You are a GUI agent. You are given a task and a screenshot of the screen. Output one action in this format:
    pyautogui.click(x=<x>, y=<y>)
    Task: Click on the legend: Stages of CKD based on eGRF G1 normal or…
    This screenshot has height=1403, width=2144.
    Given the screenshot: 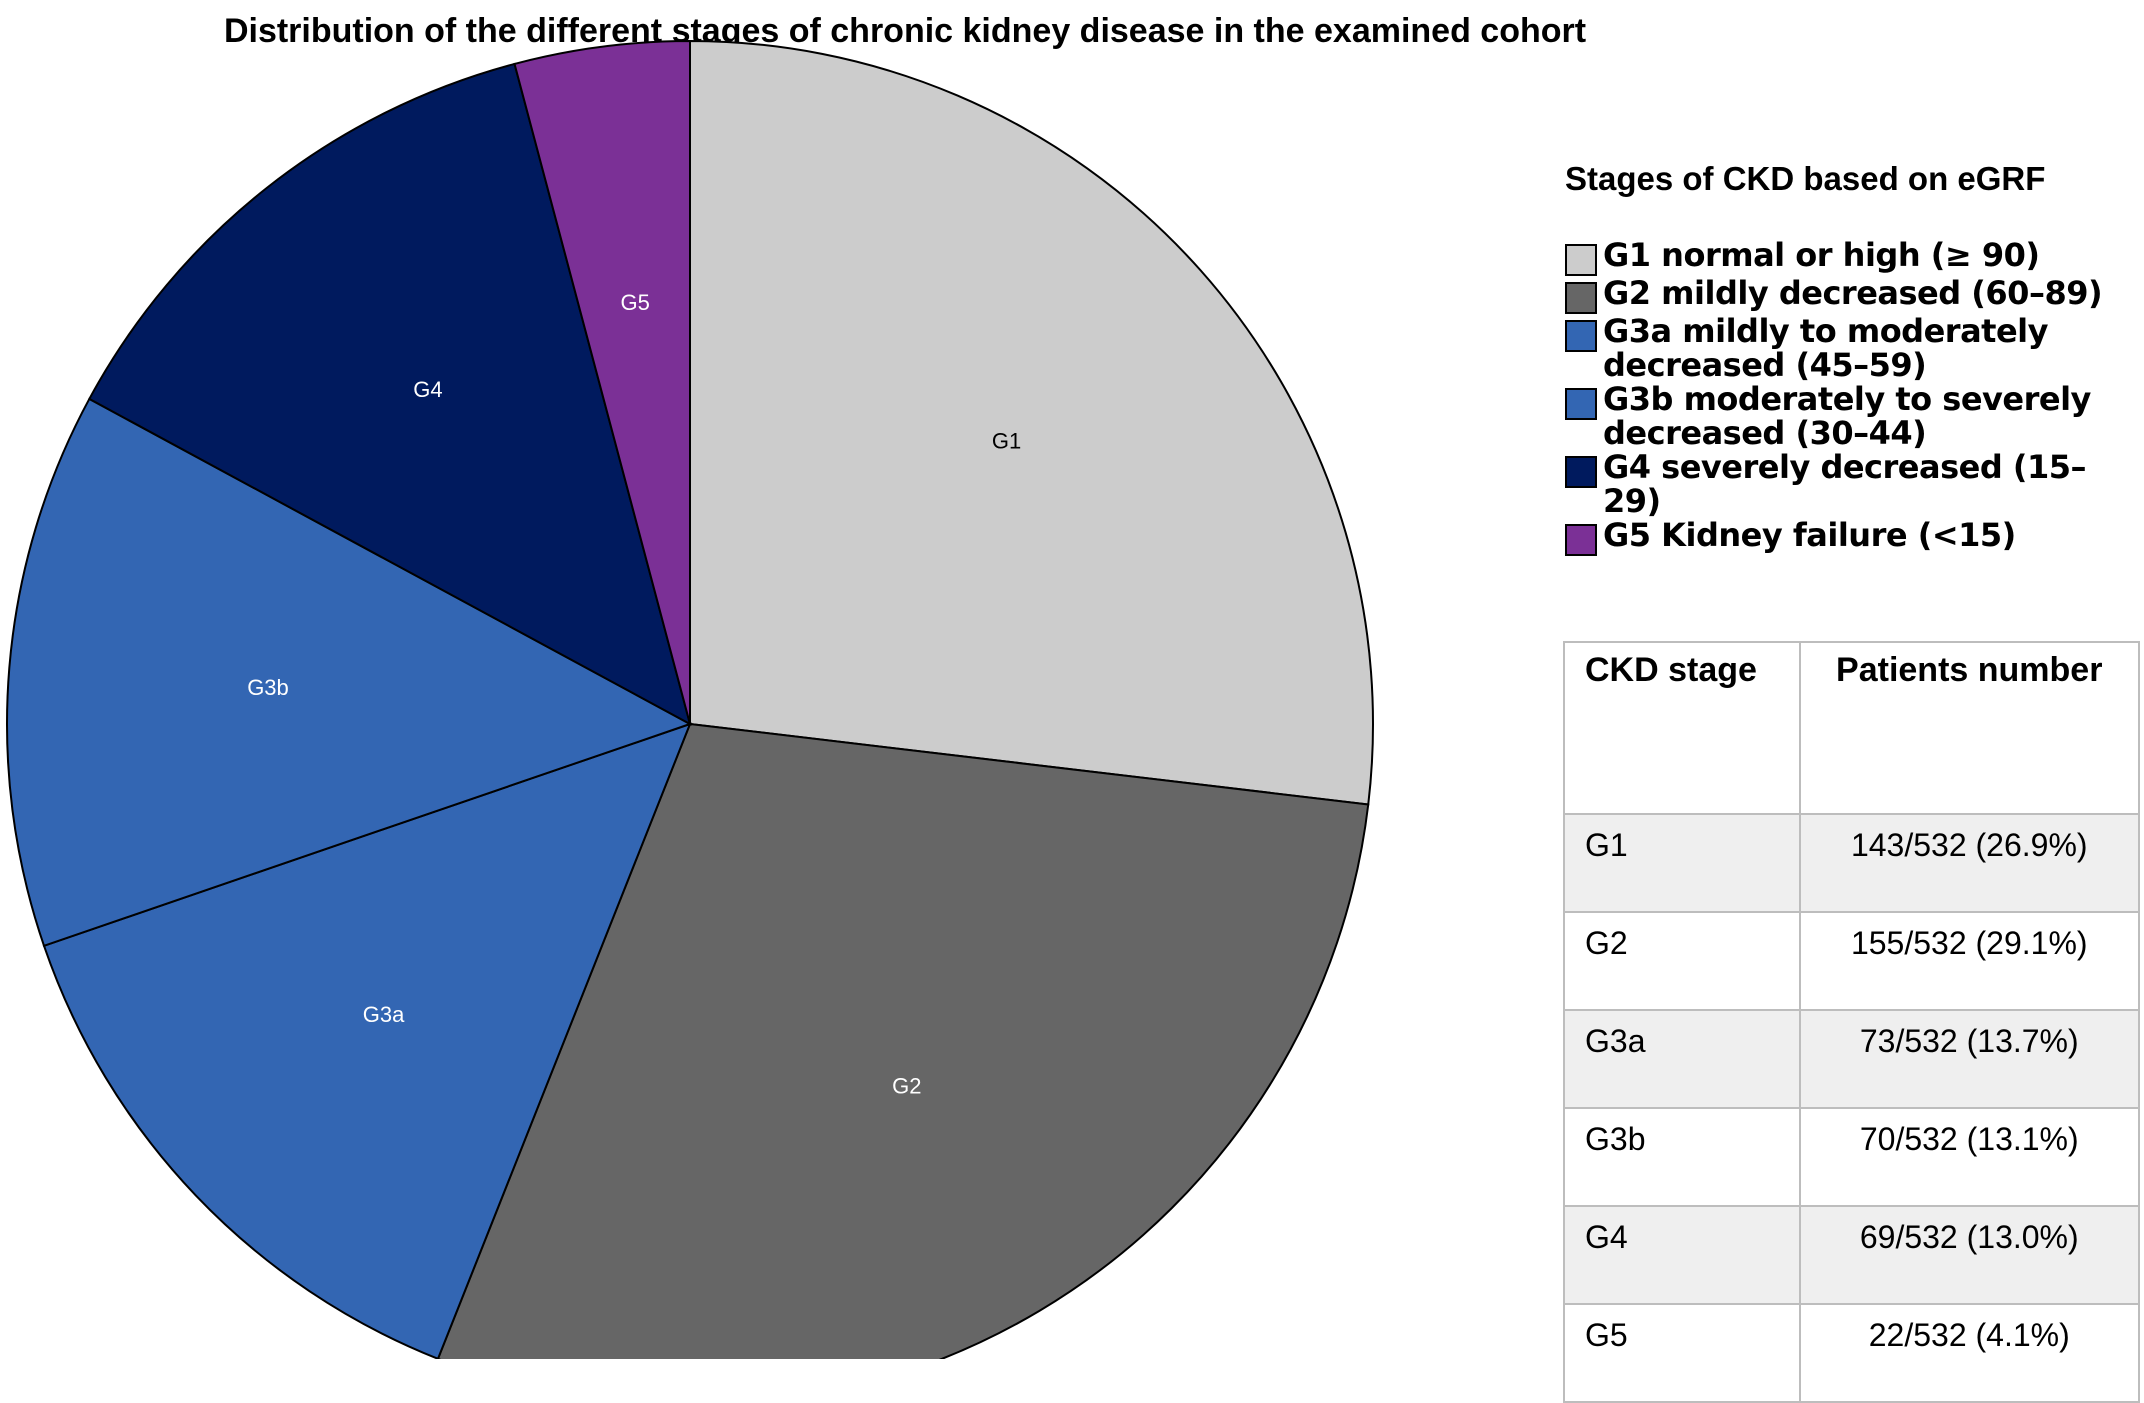 What is the action you would take?
    pyautogui.click(x=1854, y=358)
    